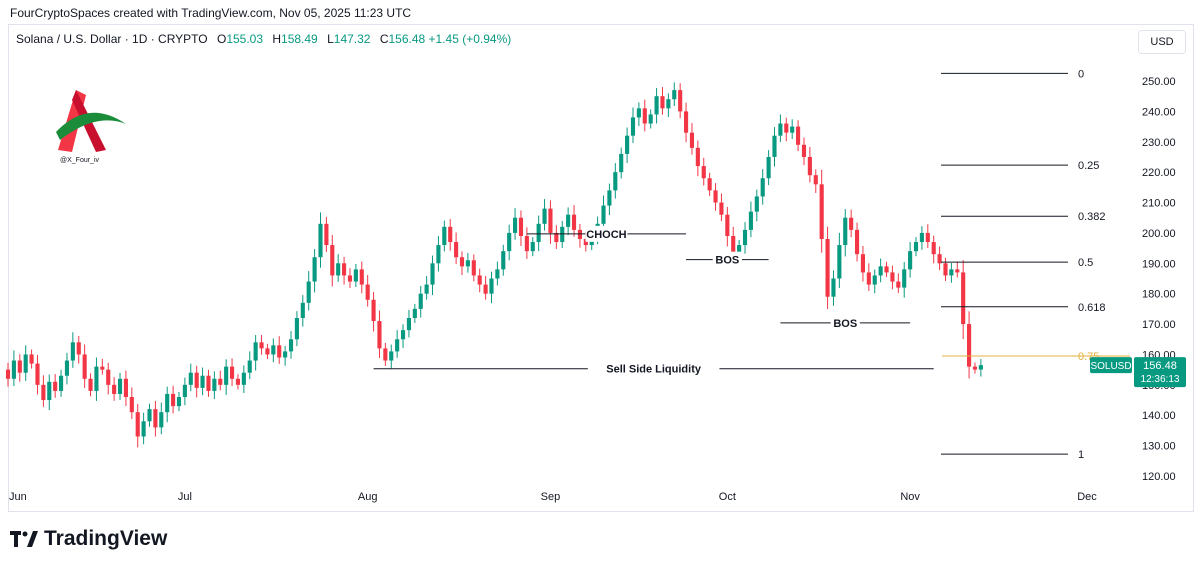 The width and height of the screenshot is (1200, 567). Describe the element at coordinates (24, 539) in the screenshot. I see `tradingview-logo-icon` at that location.